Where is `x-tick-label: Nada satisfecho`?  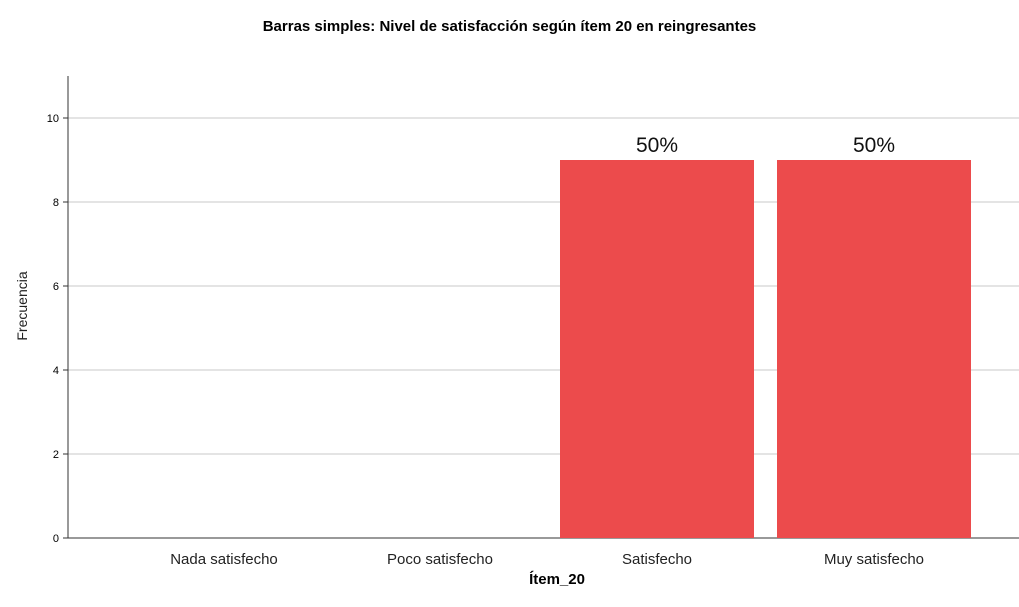
x-tick-label: Nada satisfecho is located at coordinates (224, 559).